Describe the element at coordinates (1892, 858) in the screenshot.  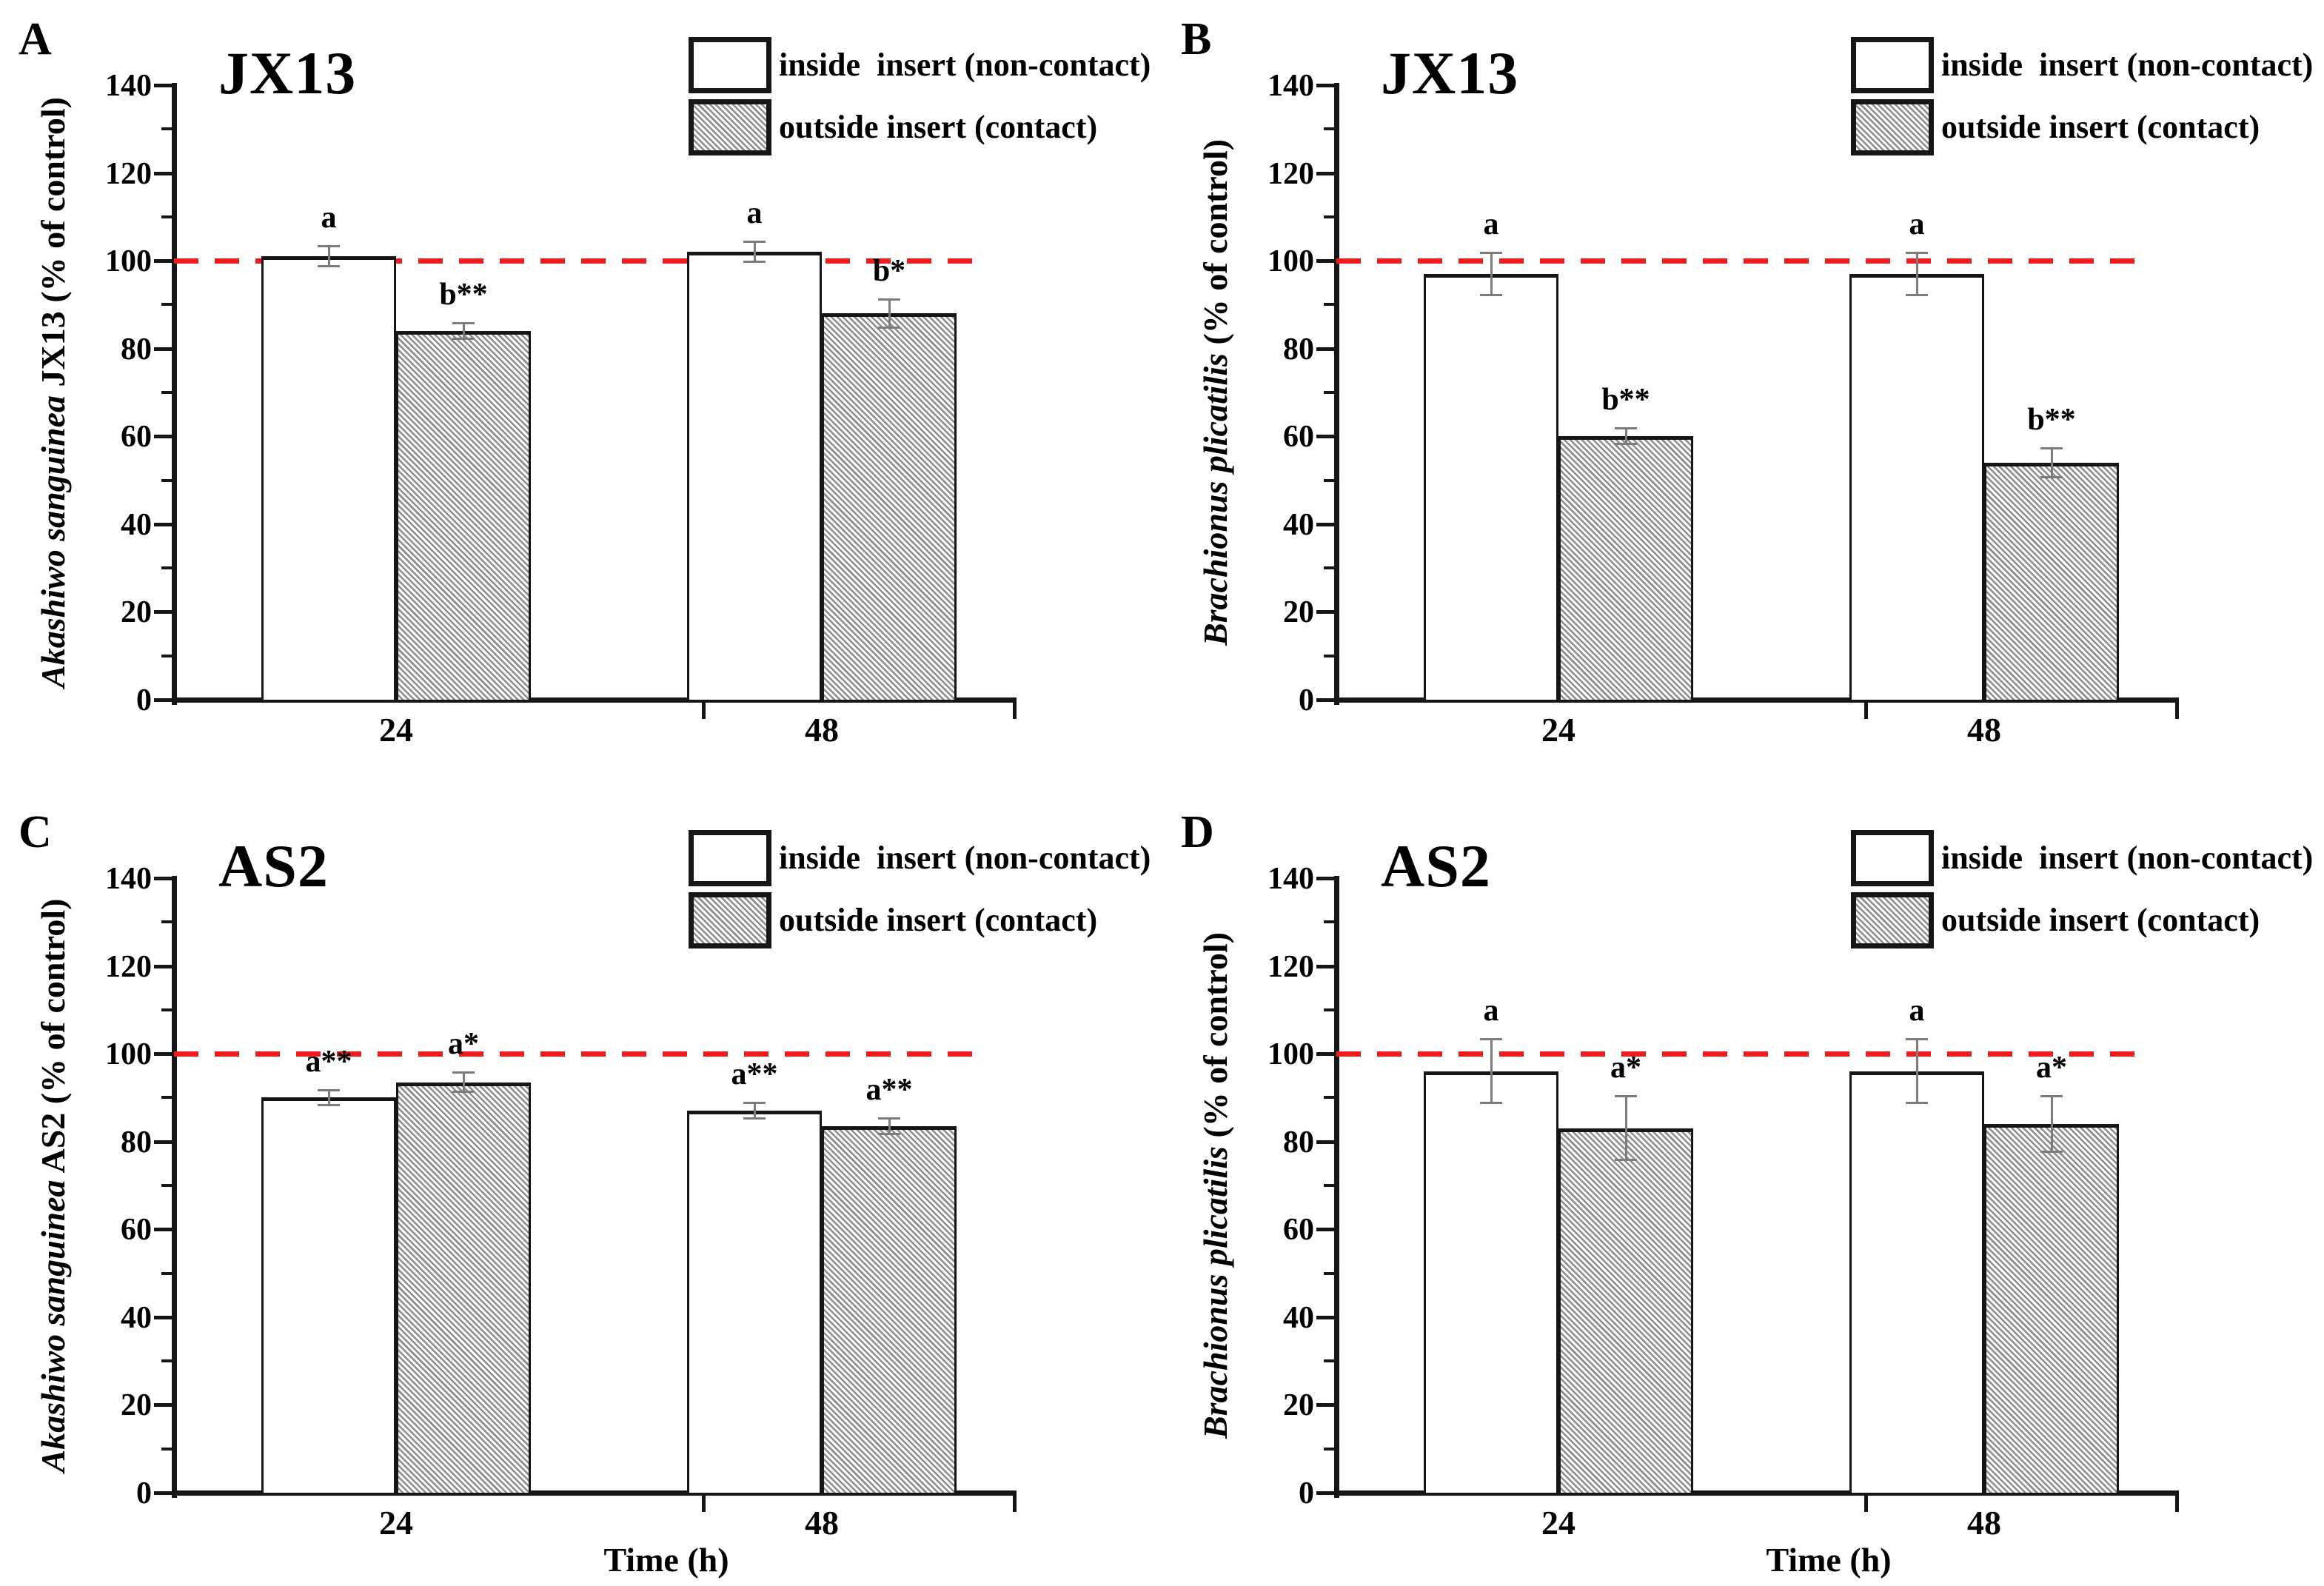
I see `legend-swatch-inside` at that location.